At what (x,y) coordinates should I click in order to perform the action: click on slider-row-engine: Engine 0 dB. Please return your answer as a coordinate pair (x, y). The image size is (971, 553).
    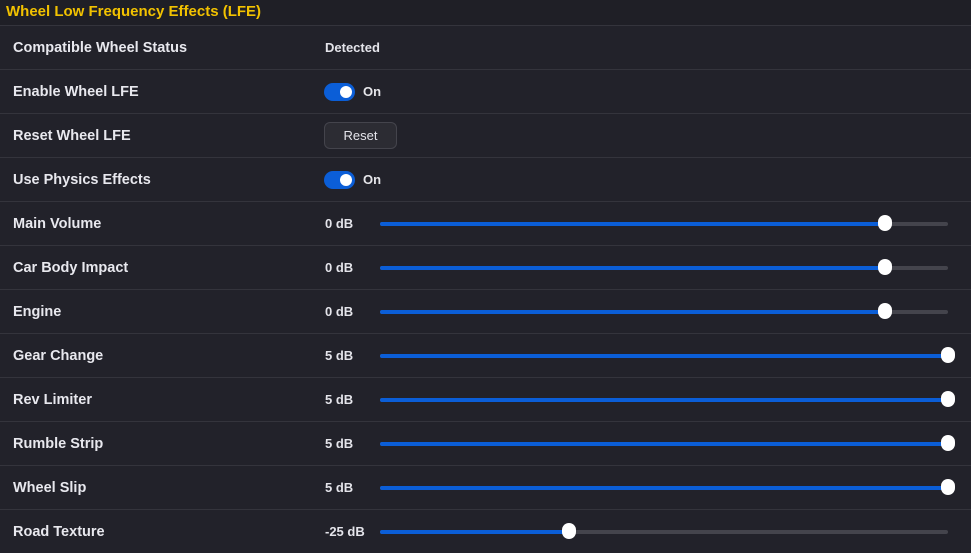
    Looking at the image, I should click on (485, 312).